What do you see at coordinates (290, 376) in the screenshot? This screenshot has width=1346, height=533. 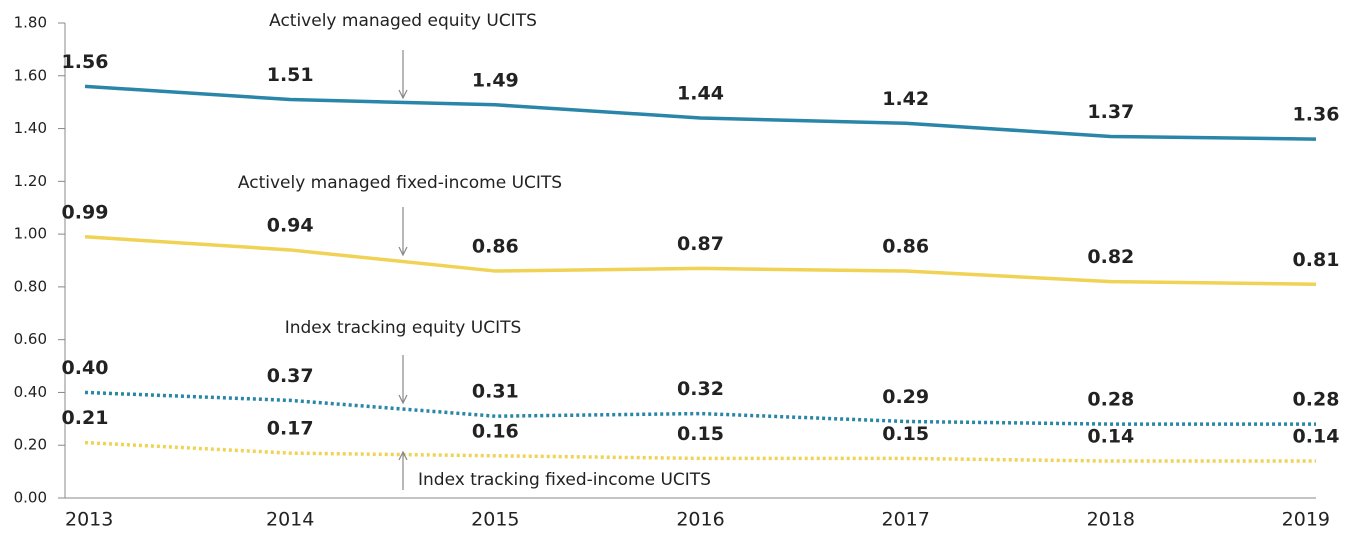 I see `data-label: 0.37` at bounding box center [290, 376].